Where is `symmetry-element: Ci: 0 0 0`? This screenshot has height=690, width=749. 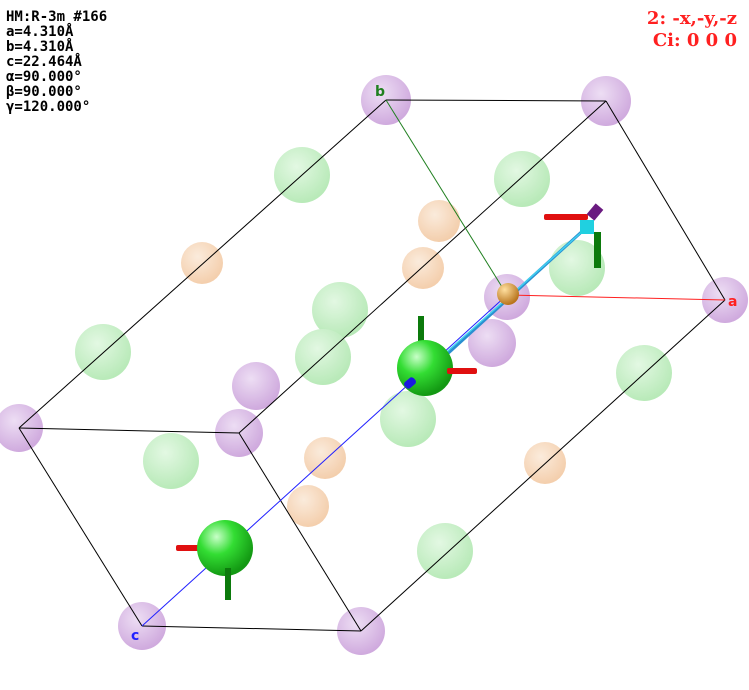
symmetry-element: Ci: 0 0 0 is located at coordinates (694, 40).